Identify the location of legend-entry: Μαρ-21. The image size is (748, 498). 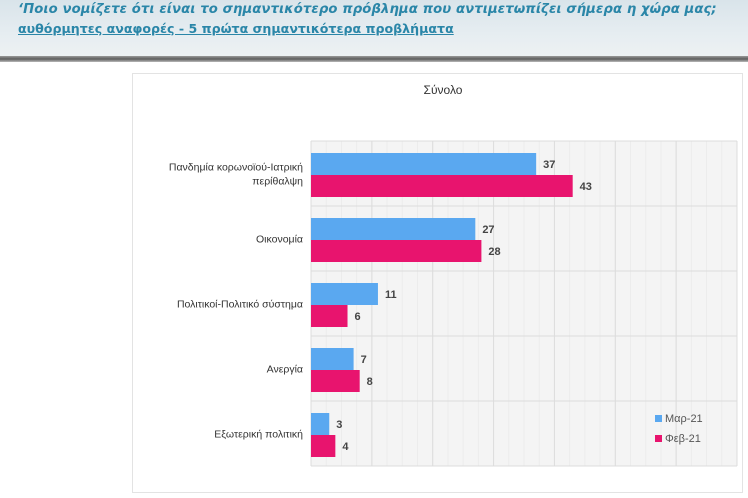
(684, 419).